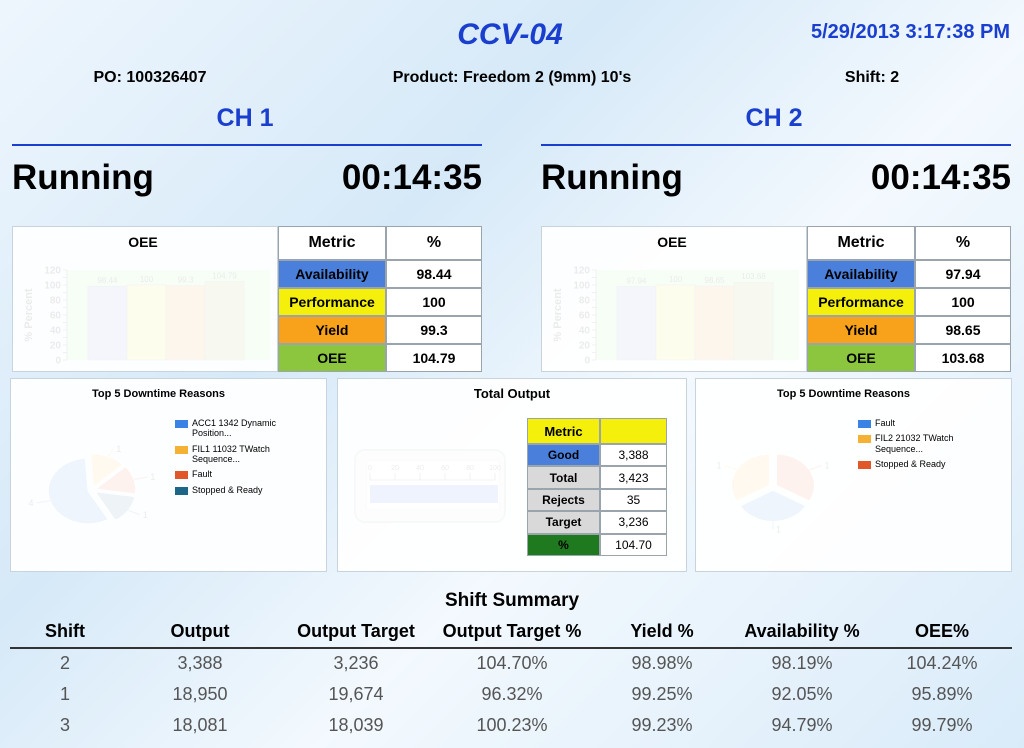  I want to click on column-header: Shift, so click(65, 631).